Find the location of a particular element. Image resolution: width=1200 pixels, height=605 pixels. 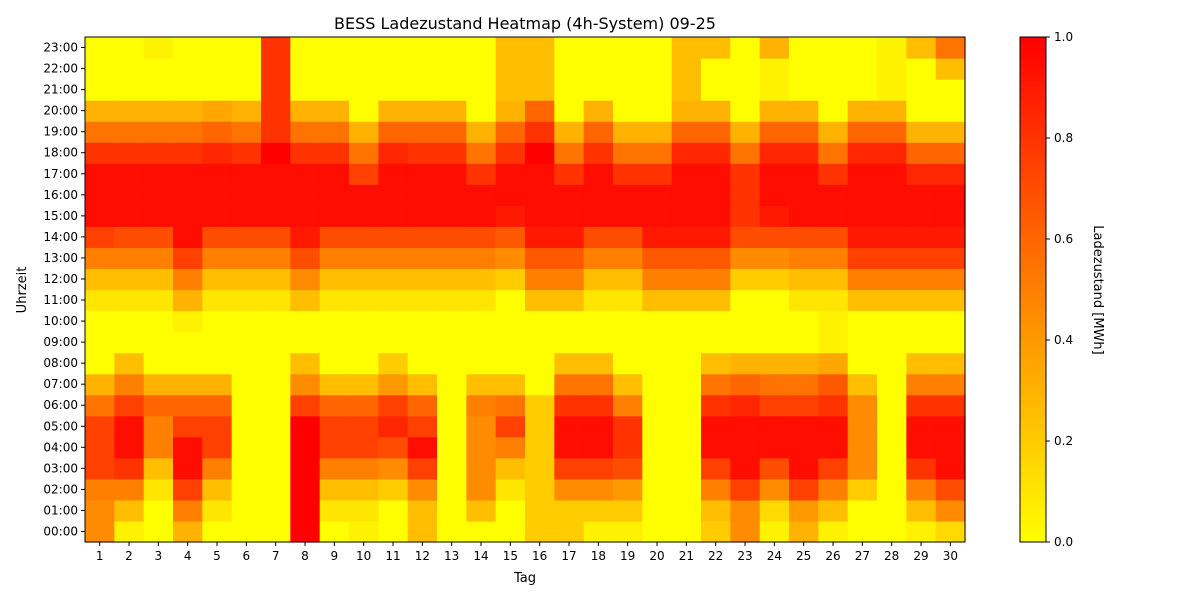

y-tick-label: 22:00 is located at coordinates (60, 69).